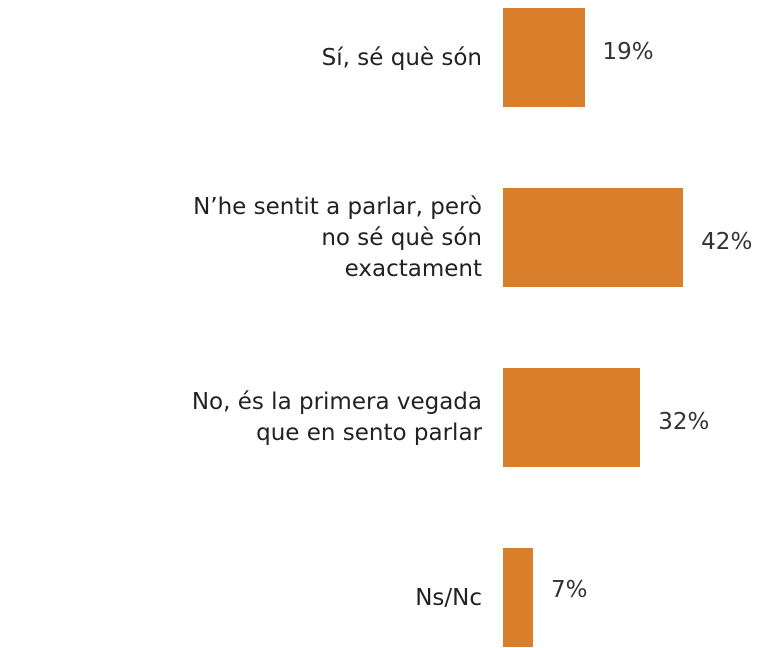  Describe the element at coordinates (628, 51) in the screenshot. I see `value-label: 19%` at that location.